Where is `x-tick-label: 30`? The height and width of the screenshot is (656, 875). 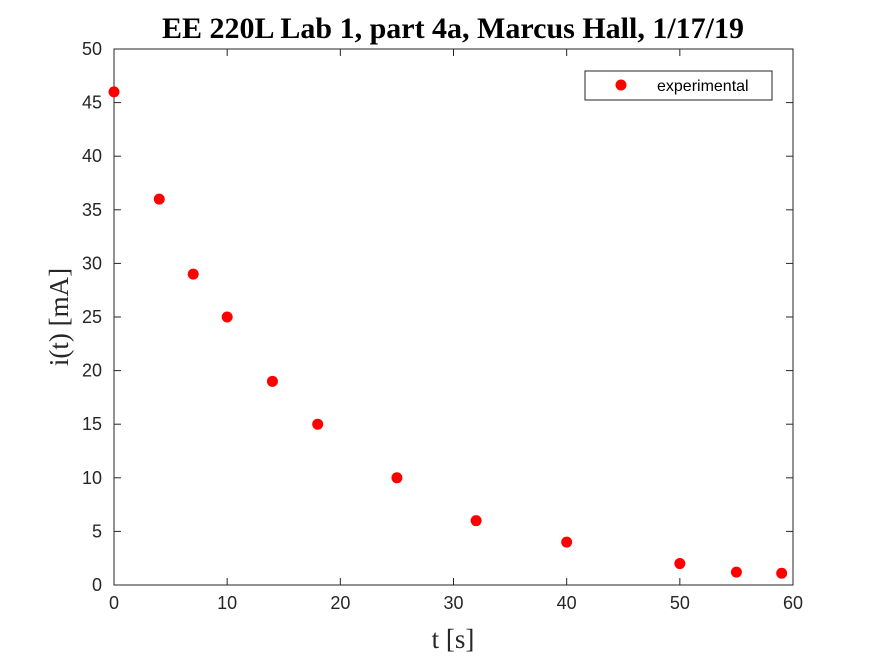
x-tick-label: 30 is located at coordinates (453, 603).